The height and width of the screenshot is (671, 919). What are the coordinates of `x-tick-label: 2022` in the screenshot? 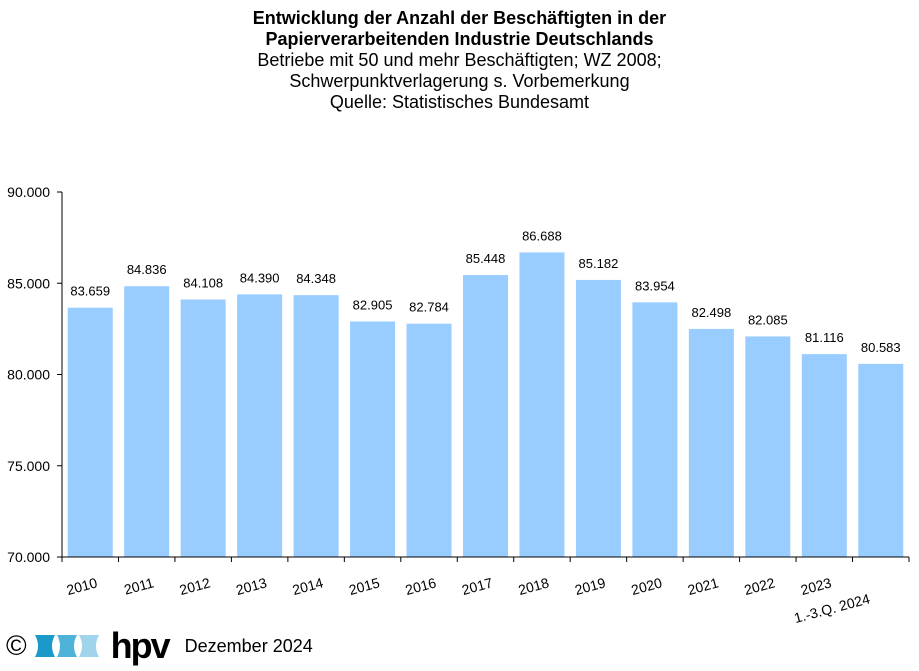 It's located at (759, 586).